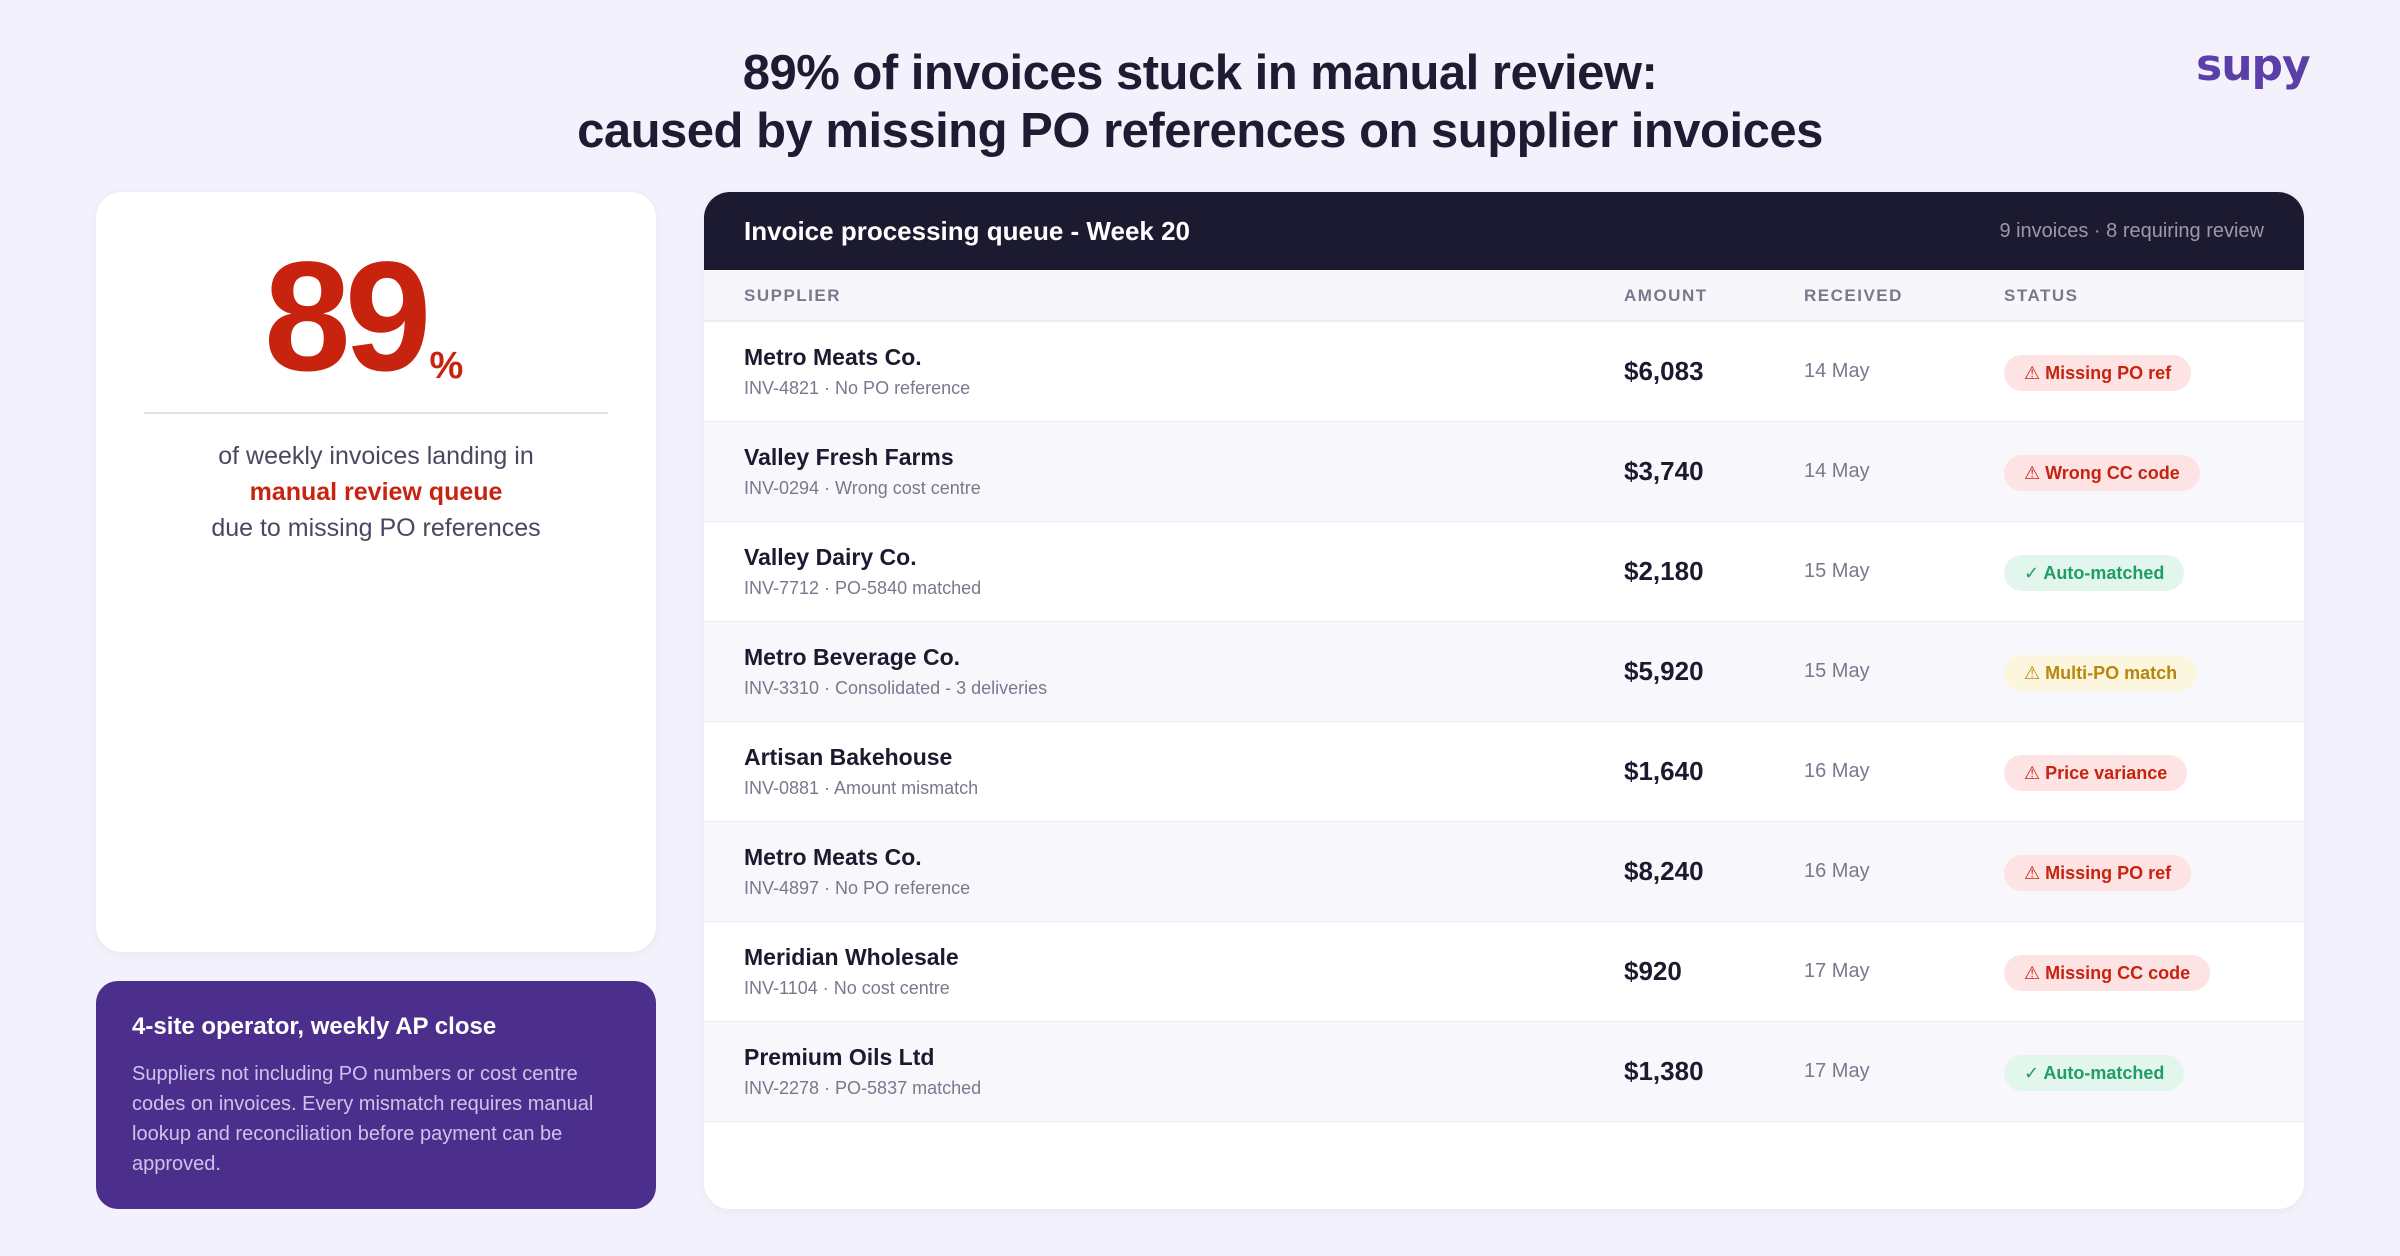 This screenshot has height=1256, width=2400. Describe the element at coordinates (863, 588) in the screenshot. I see `invoice-detail: INV-7712 · PO-5840 matched` at that location.